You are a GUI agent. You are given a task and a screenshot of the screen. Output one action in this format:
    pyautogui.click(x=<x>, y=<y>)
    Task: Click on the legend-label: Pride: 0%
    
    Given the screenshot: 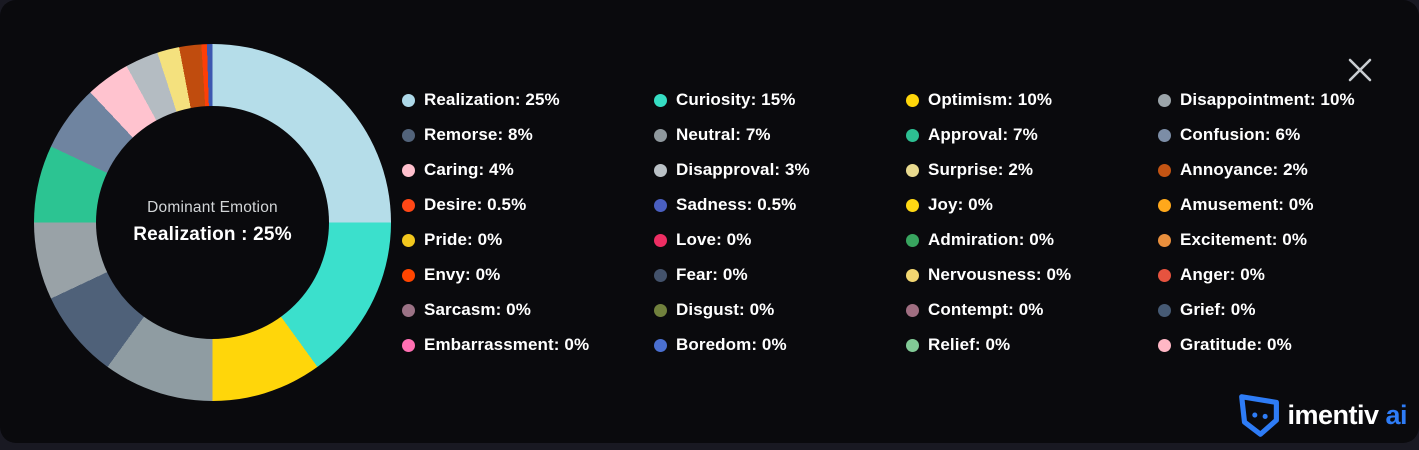 What is the action you would take?
    pyautogui.click(x=463, y=239)
    